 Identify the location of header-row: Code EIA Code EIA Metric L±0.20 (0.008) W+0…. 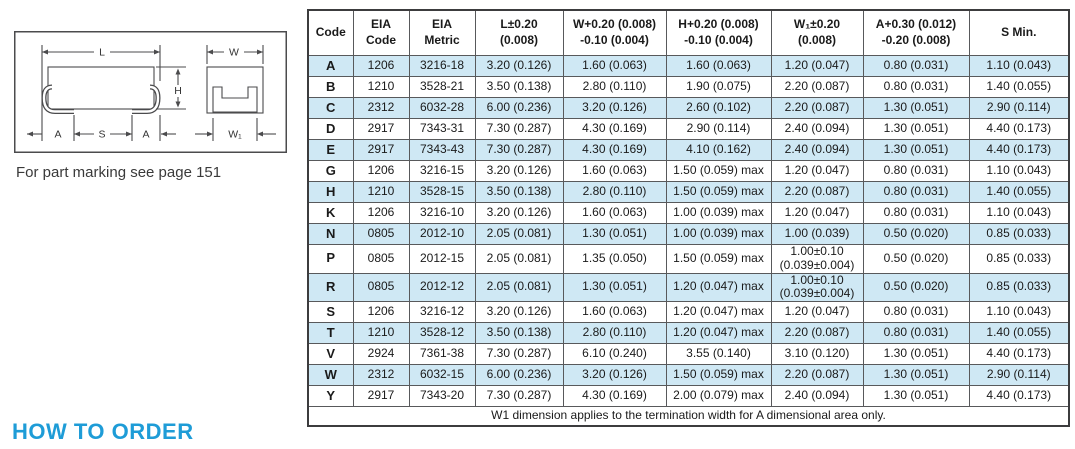
(688, 32).